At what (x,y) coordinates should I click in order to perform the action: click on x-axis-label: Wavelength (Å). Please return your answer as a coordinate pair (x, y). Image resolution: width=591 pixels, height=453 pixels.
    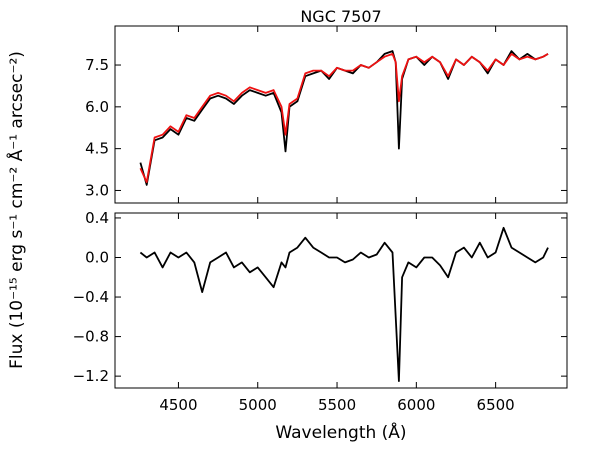
    Looking at the image, I should click on (340, 432).